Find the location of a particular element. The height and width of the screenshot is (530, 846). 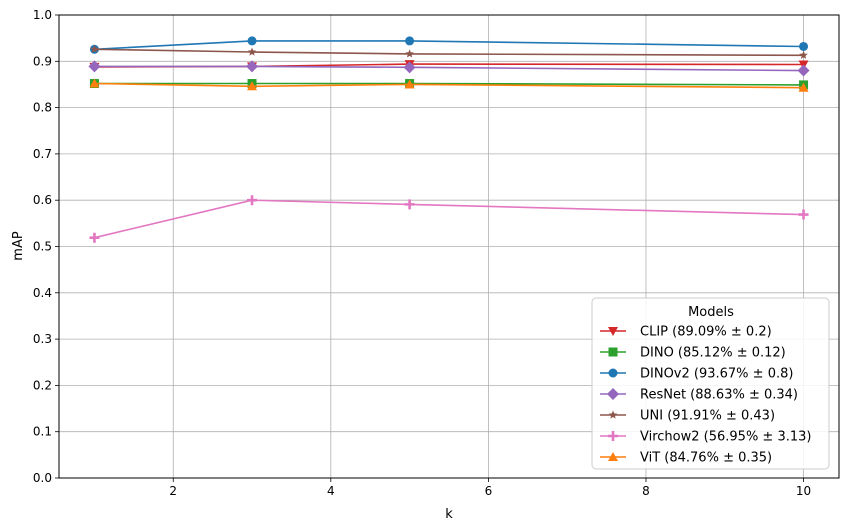

legend-label: ResNet (88.63% ± 0.34) is located at coordinates (719, 395).